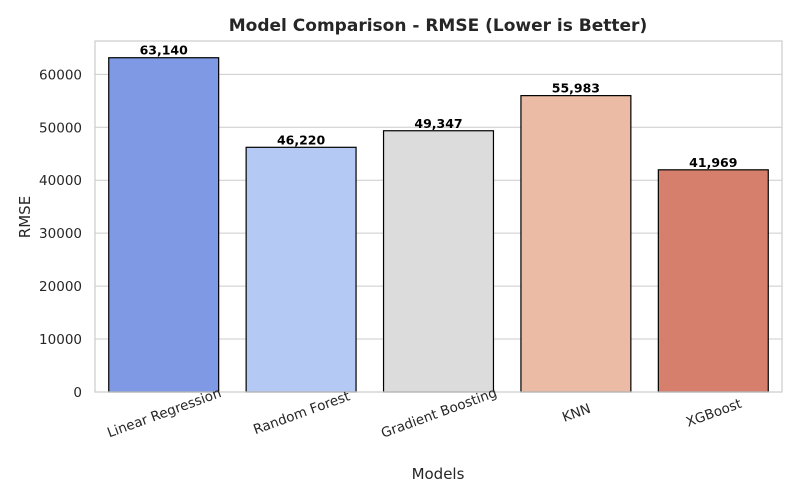 This screenshot has height=500, width=800. What do you see at coordinates (438, 123) in the screenshot?
I see `data-label: 49,347` at bounding box center [438, 123].